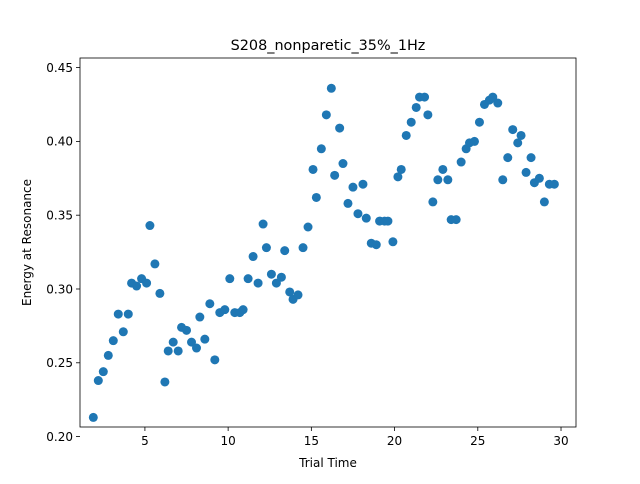 This screenshot has width=640, height=484. I want to click on y-tick-label-5: 0.45, so click(59, 68).